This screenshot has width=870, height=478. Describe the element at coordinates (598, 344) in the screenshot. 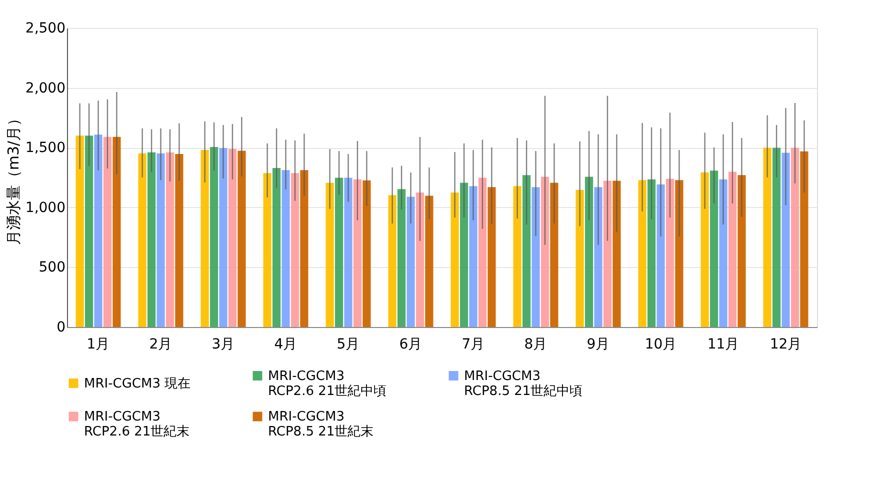

I see `x-tick-label: 9月` at that location.